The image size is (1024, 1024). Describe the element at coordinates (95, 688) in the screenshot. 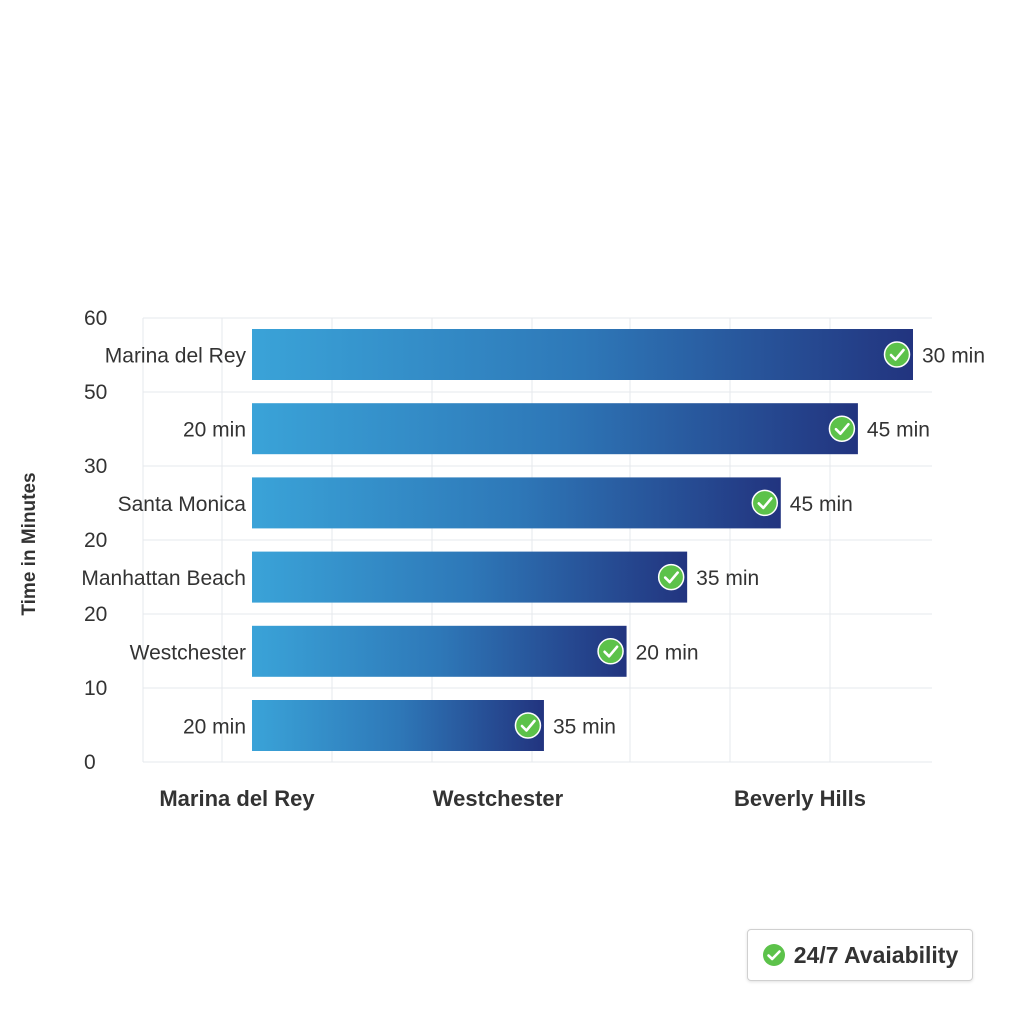

I see `y-tick-label: 10` at that location.